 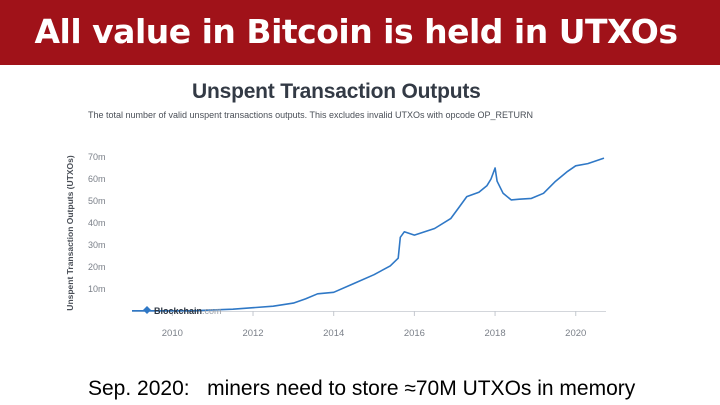 I want to click on blockchain-watermark: Blockchain.com, so click(x=188, y=311).